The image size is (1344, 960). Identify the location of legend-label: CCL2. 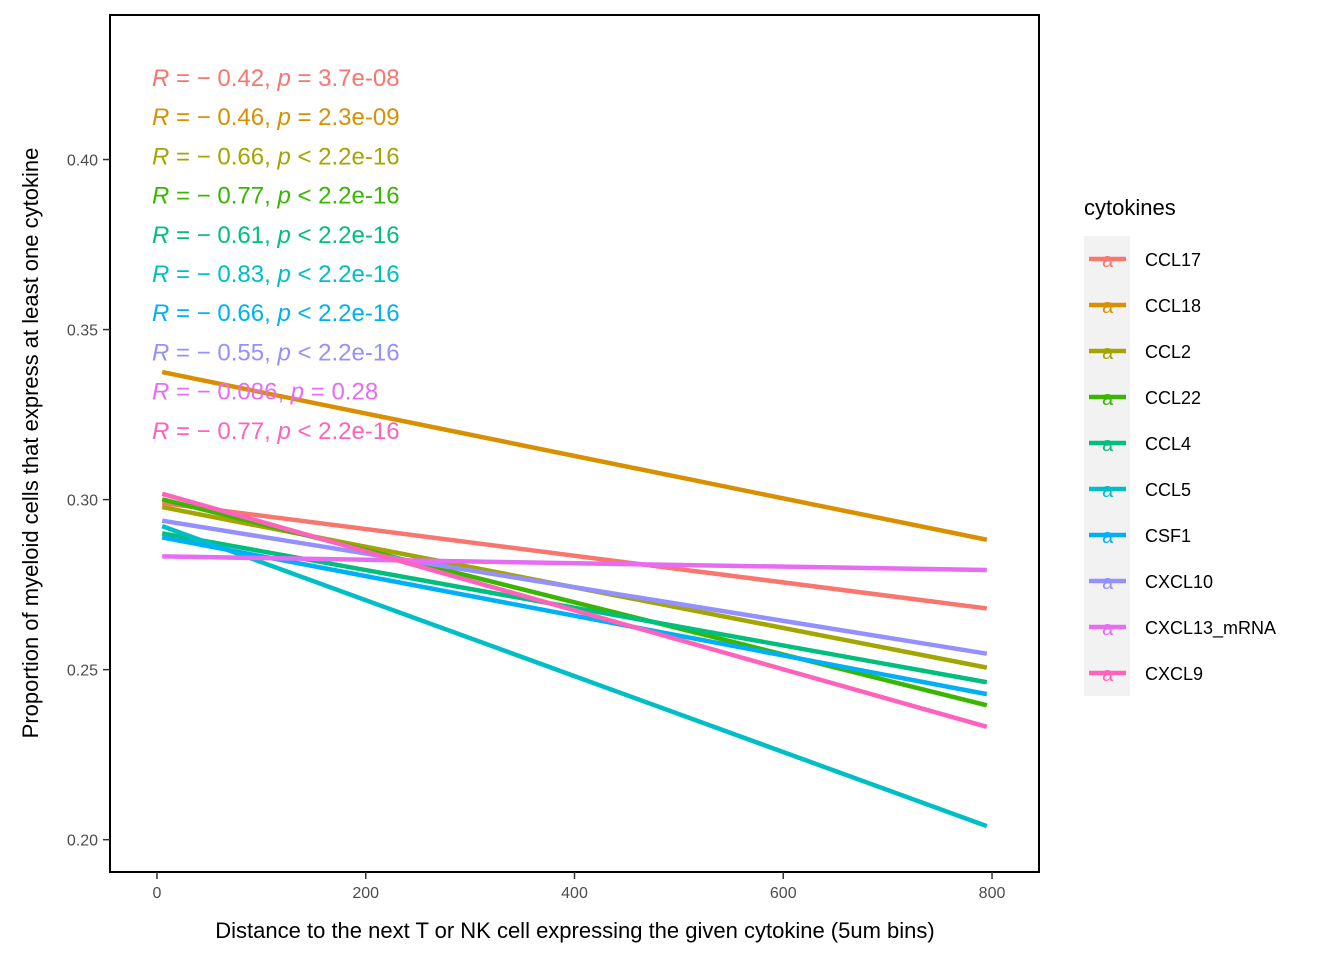
(1168, 352).